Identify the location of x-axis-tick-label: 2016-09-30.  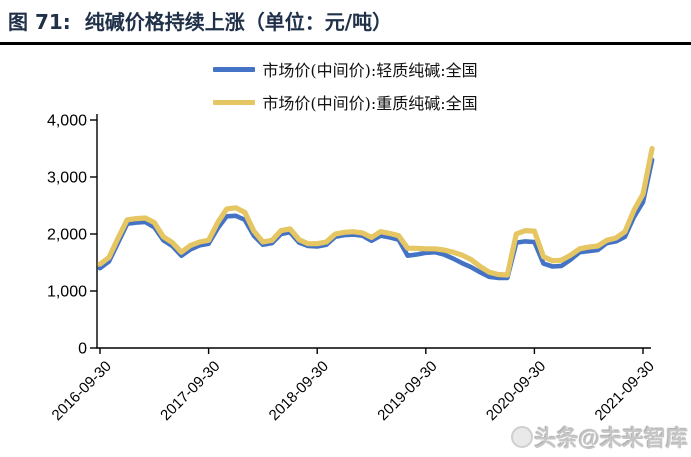
(82, 391).